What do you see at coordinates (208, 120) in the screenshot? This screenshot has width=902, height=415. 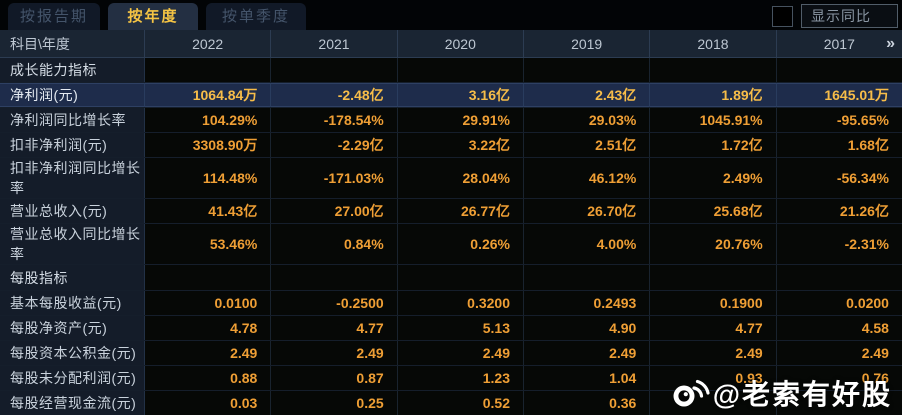 I see `cell-value: 104.29%` at bounding box center [208, 120].